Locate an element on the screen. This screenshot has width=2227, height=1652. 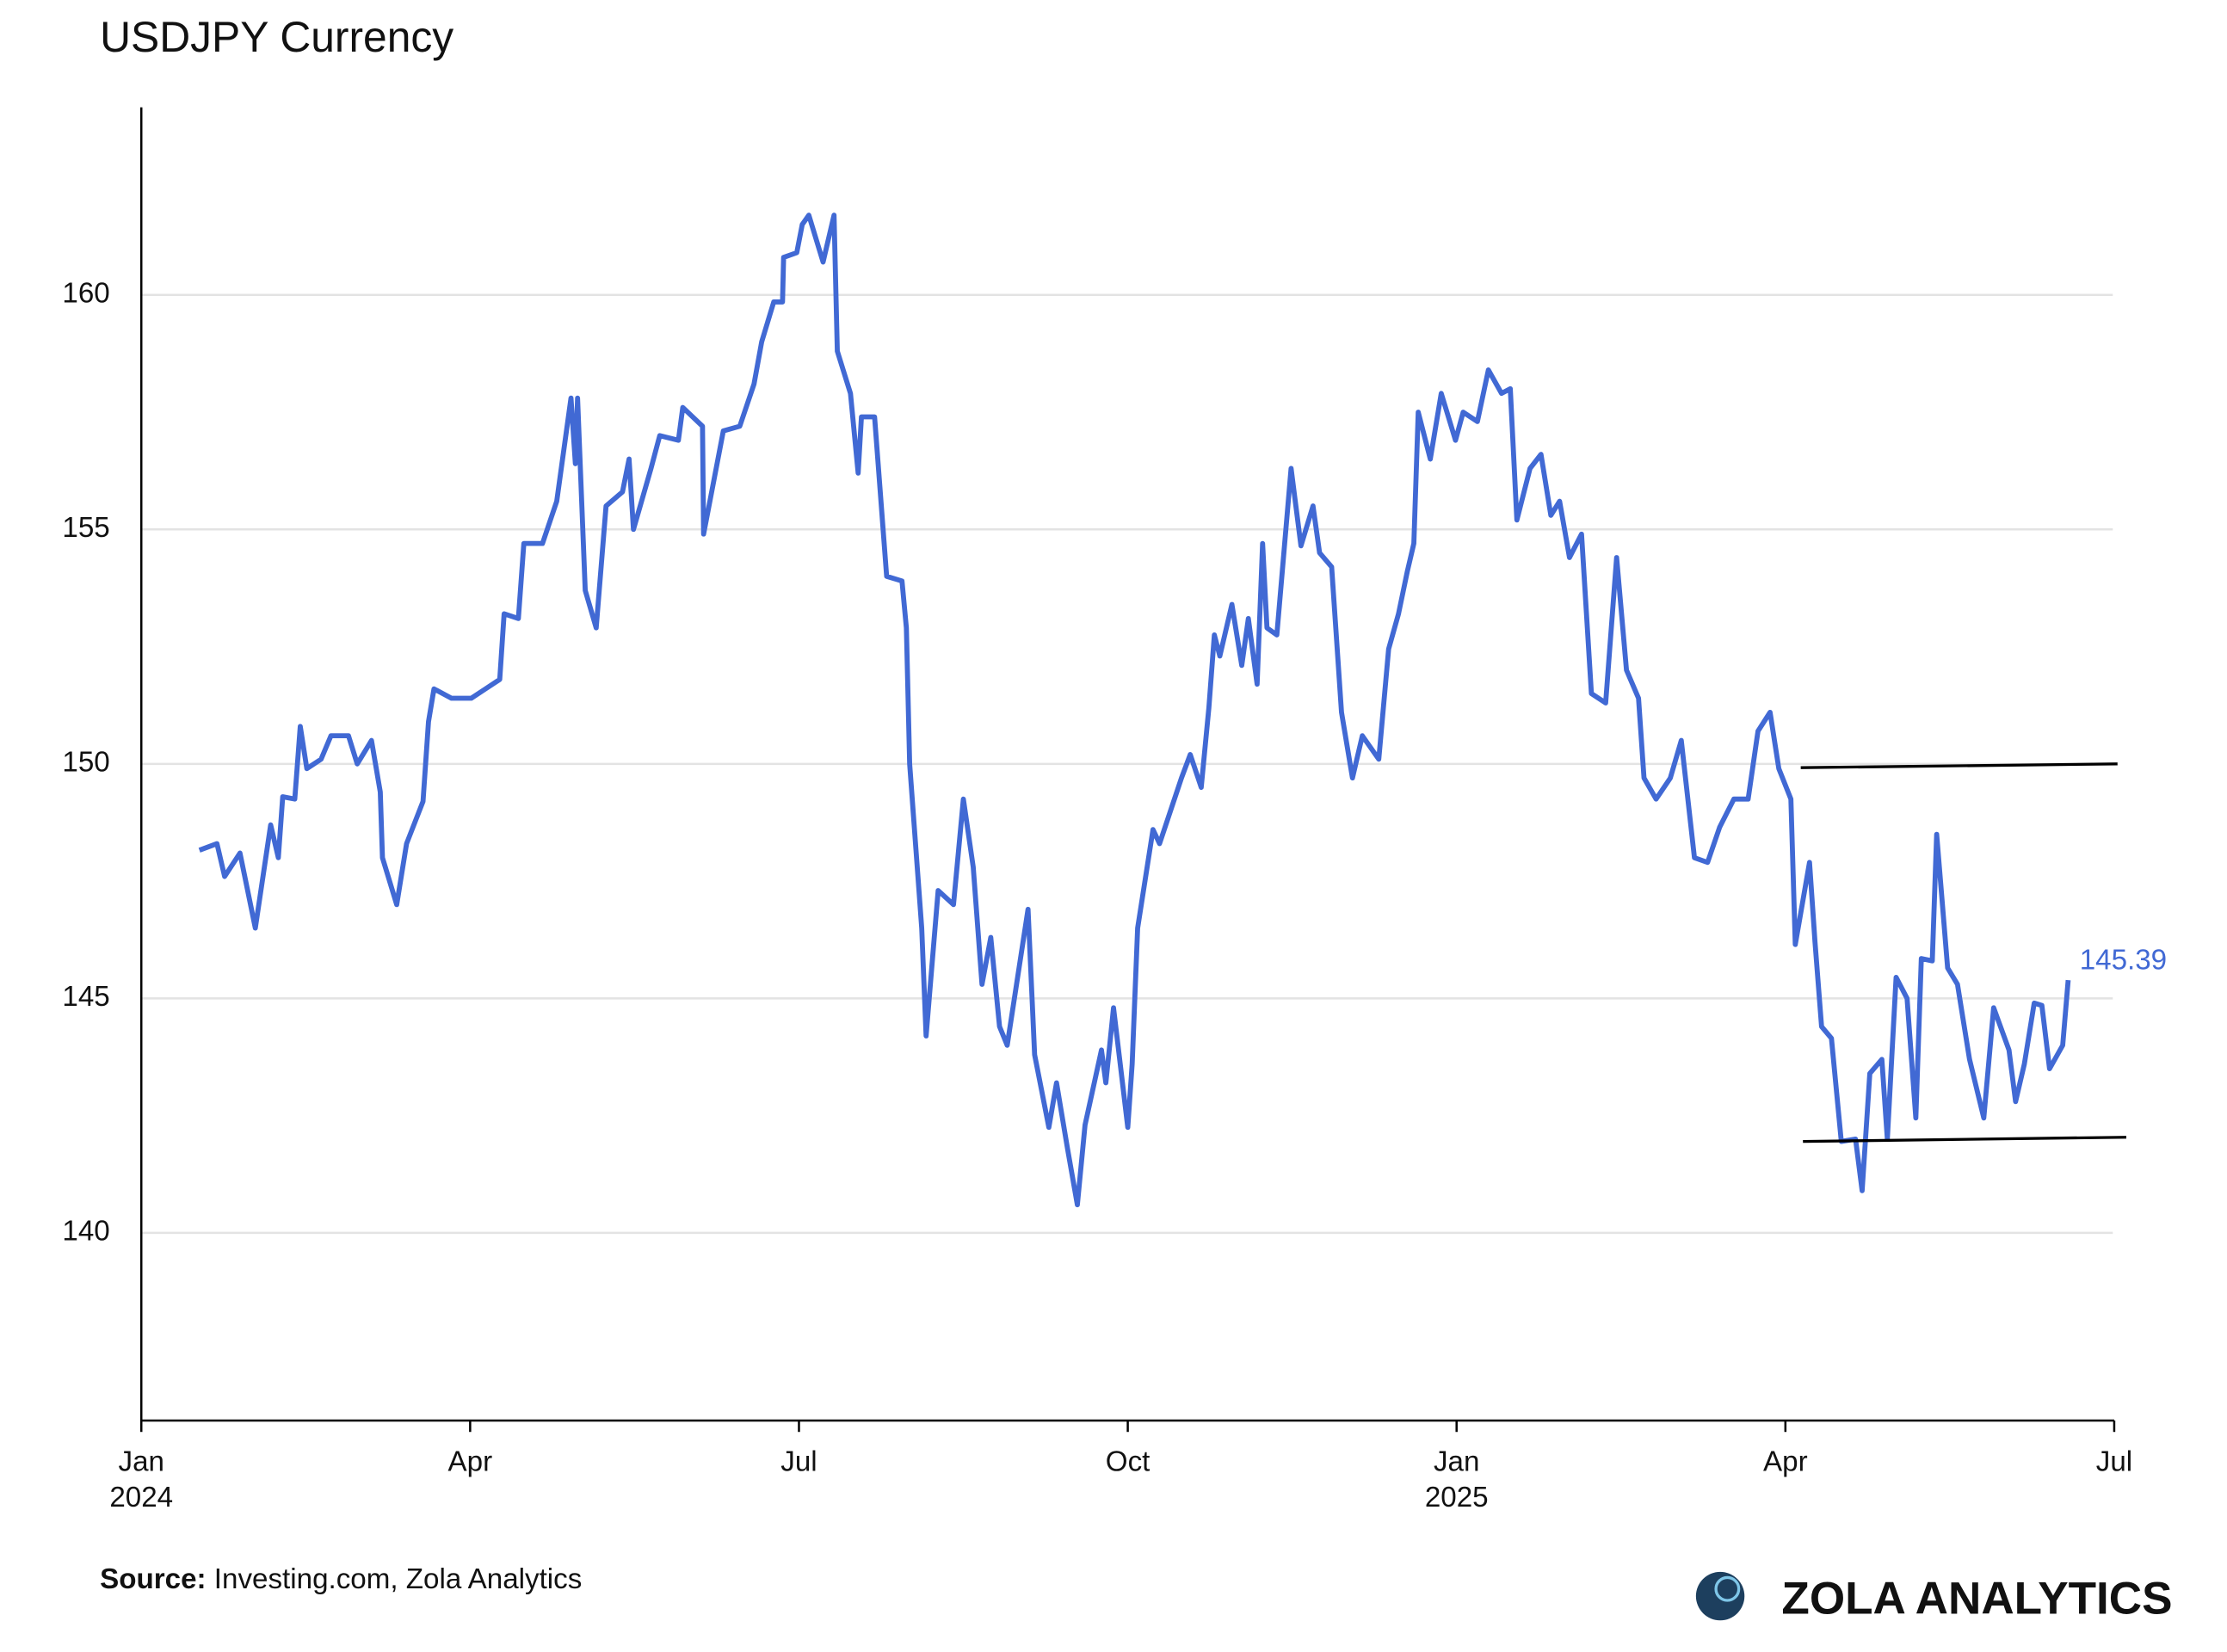
source-note: Source: Investing.com, Zola Analytics is located at coordinates (341, 1579).